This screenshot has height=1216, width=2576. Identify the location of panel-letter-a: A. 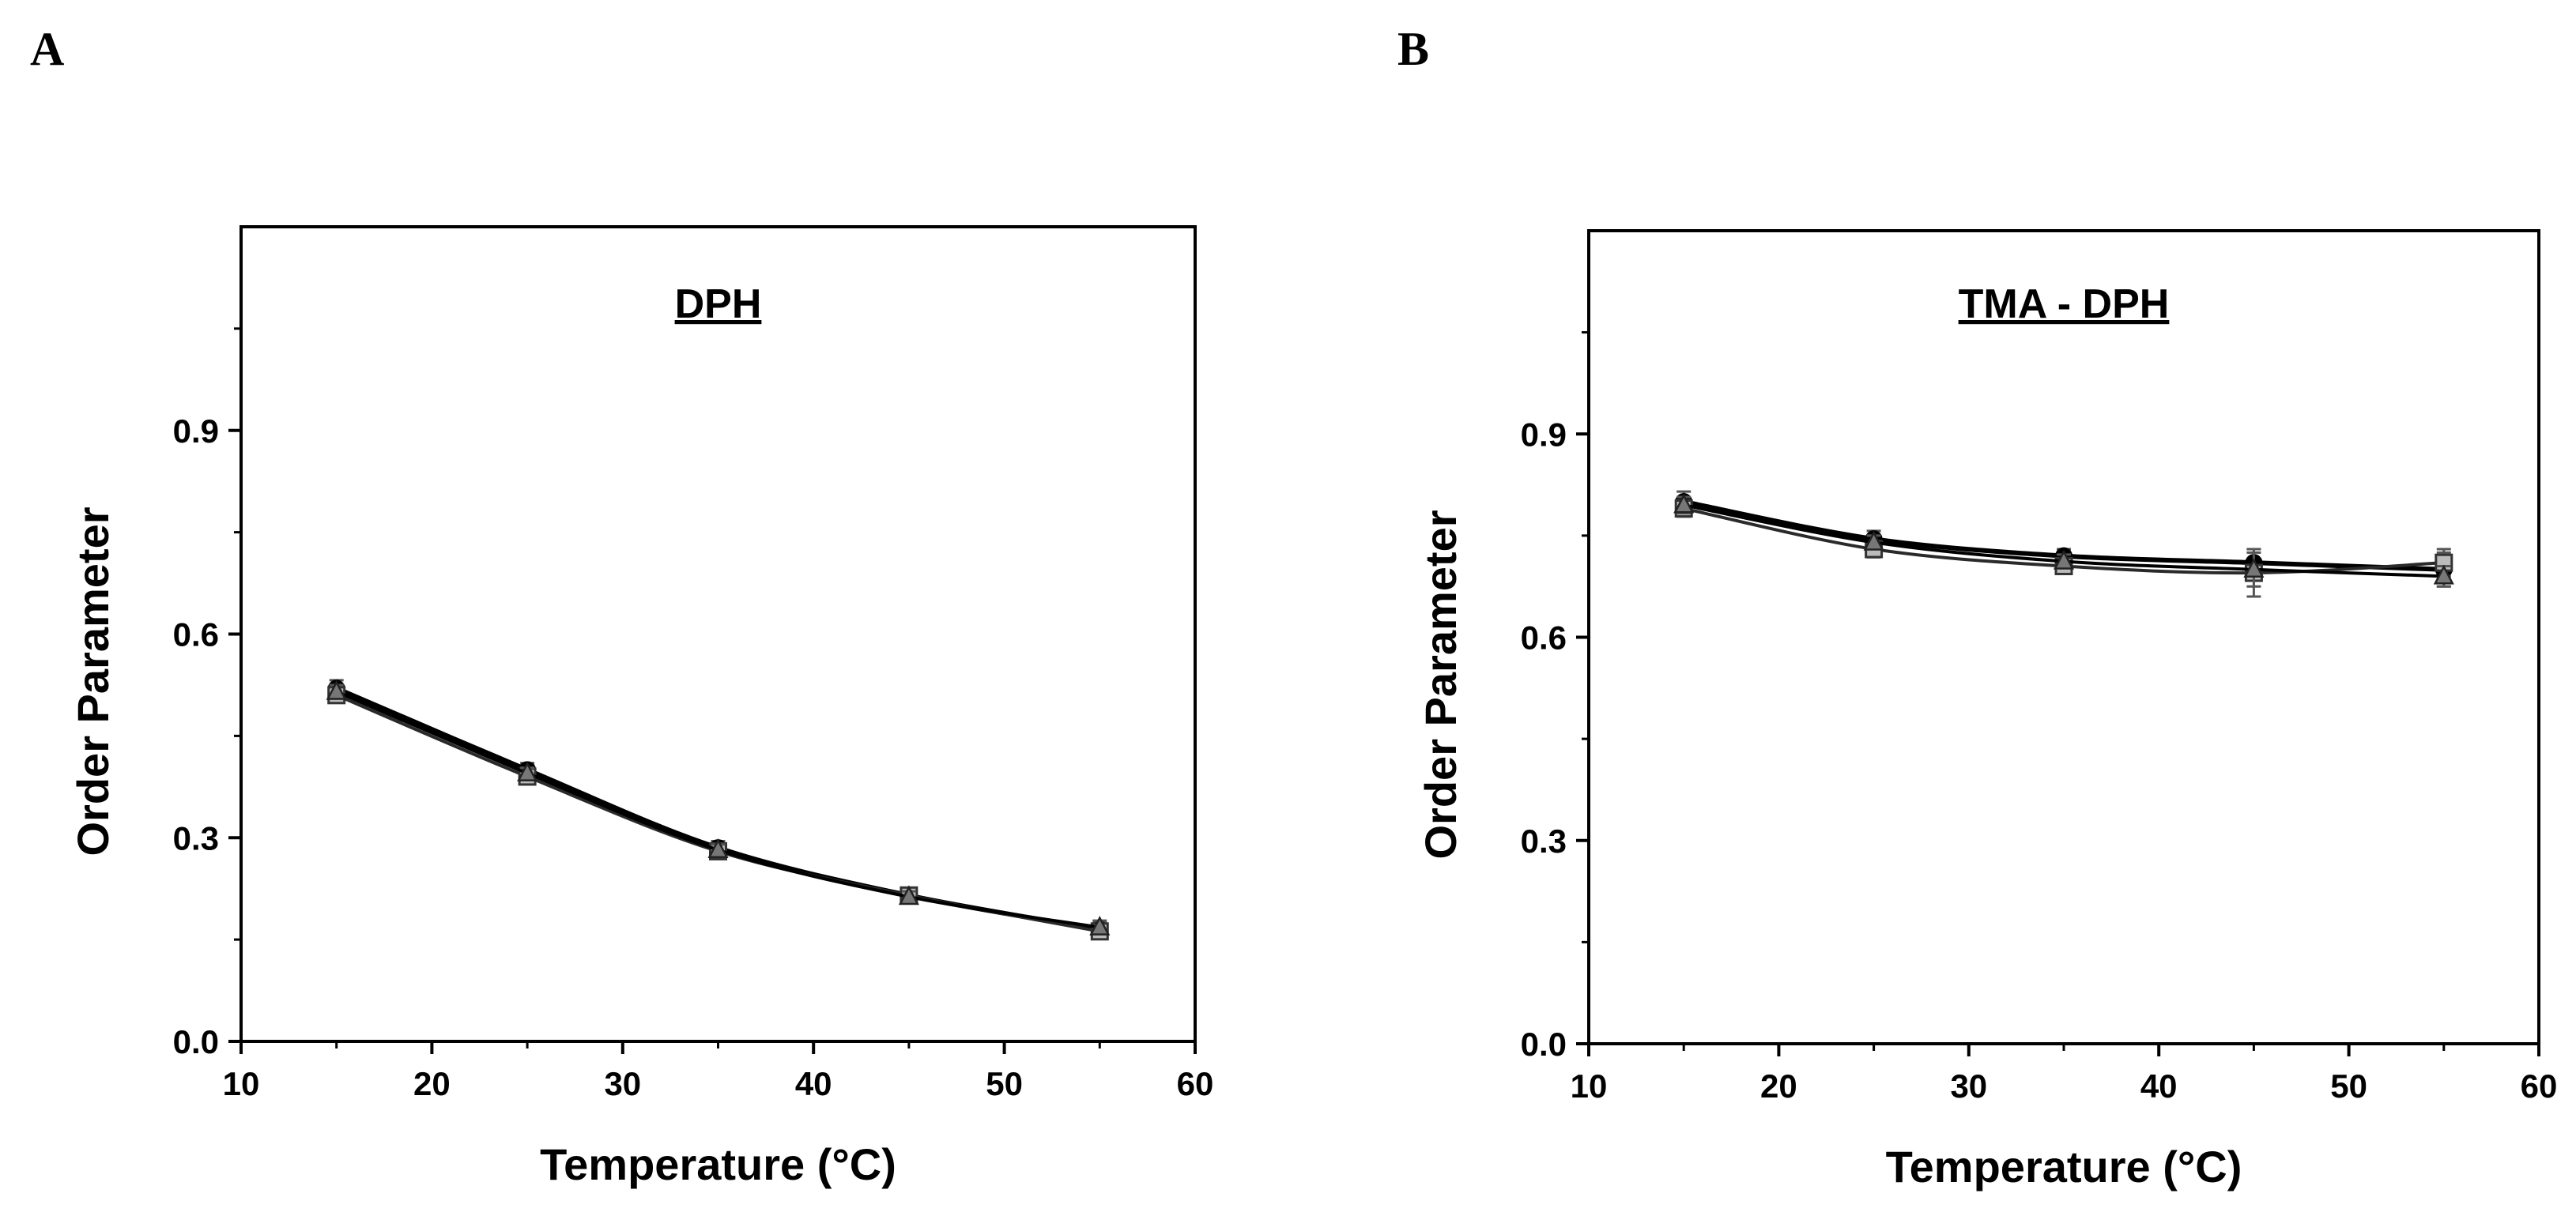
(47, 49).